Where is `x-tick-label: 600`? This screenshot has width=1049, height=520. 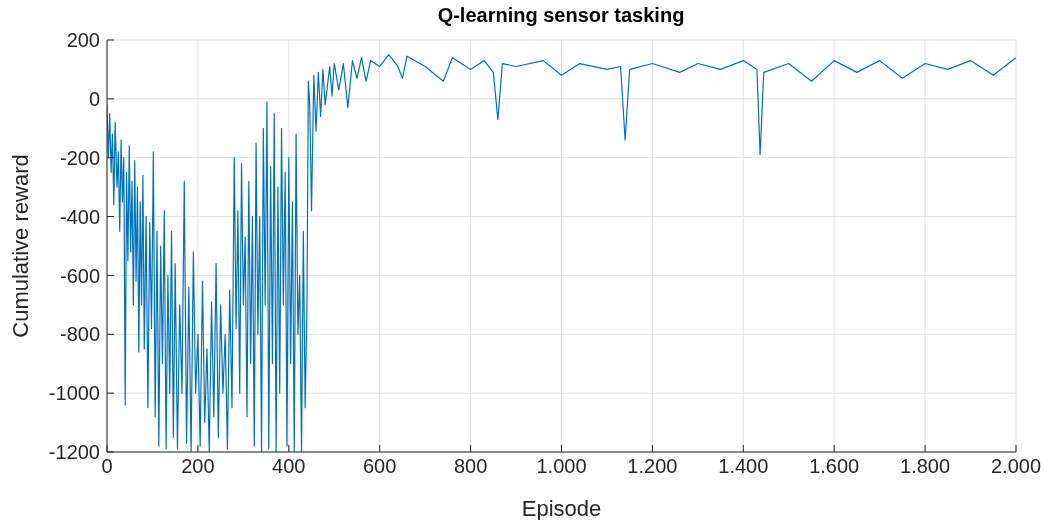 x-tick-label: 600 is located at coordinates (380, 466).